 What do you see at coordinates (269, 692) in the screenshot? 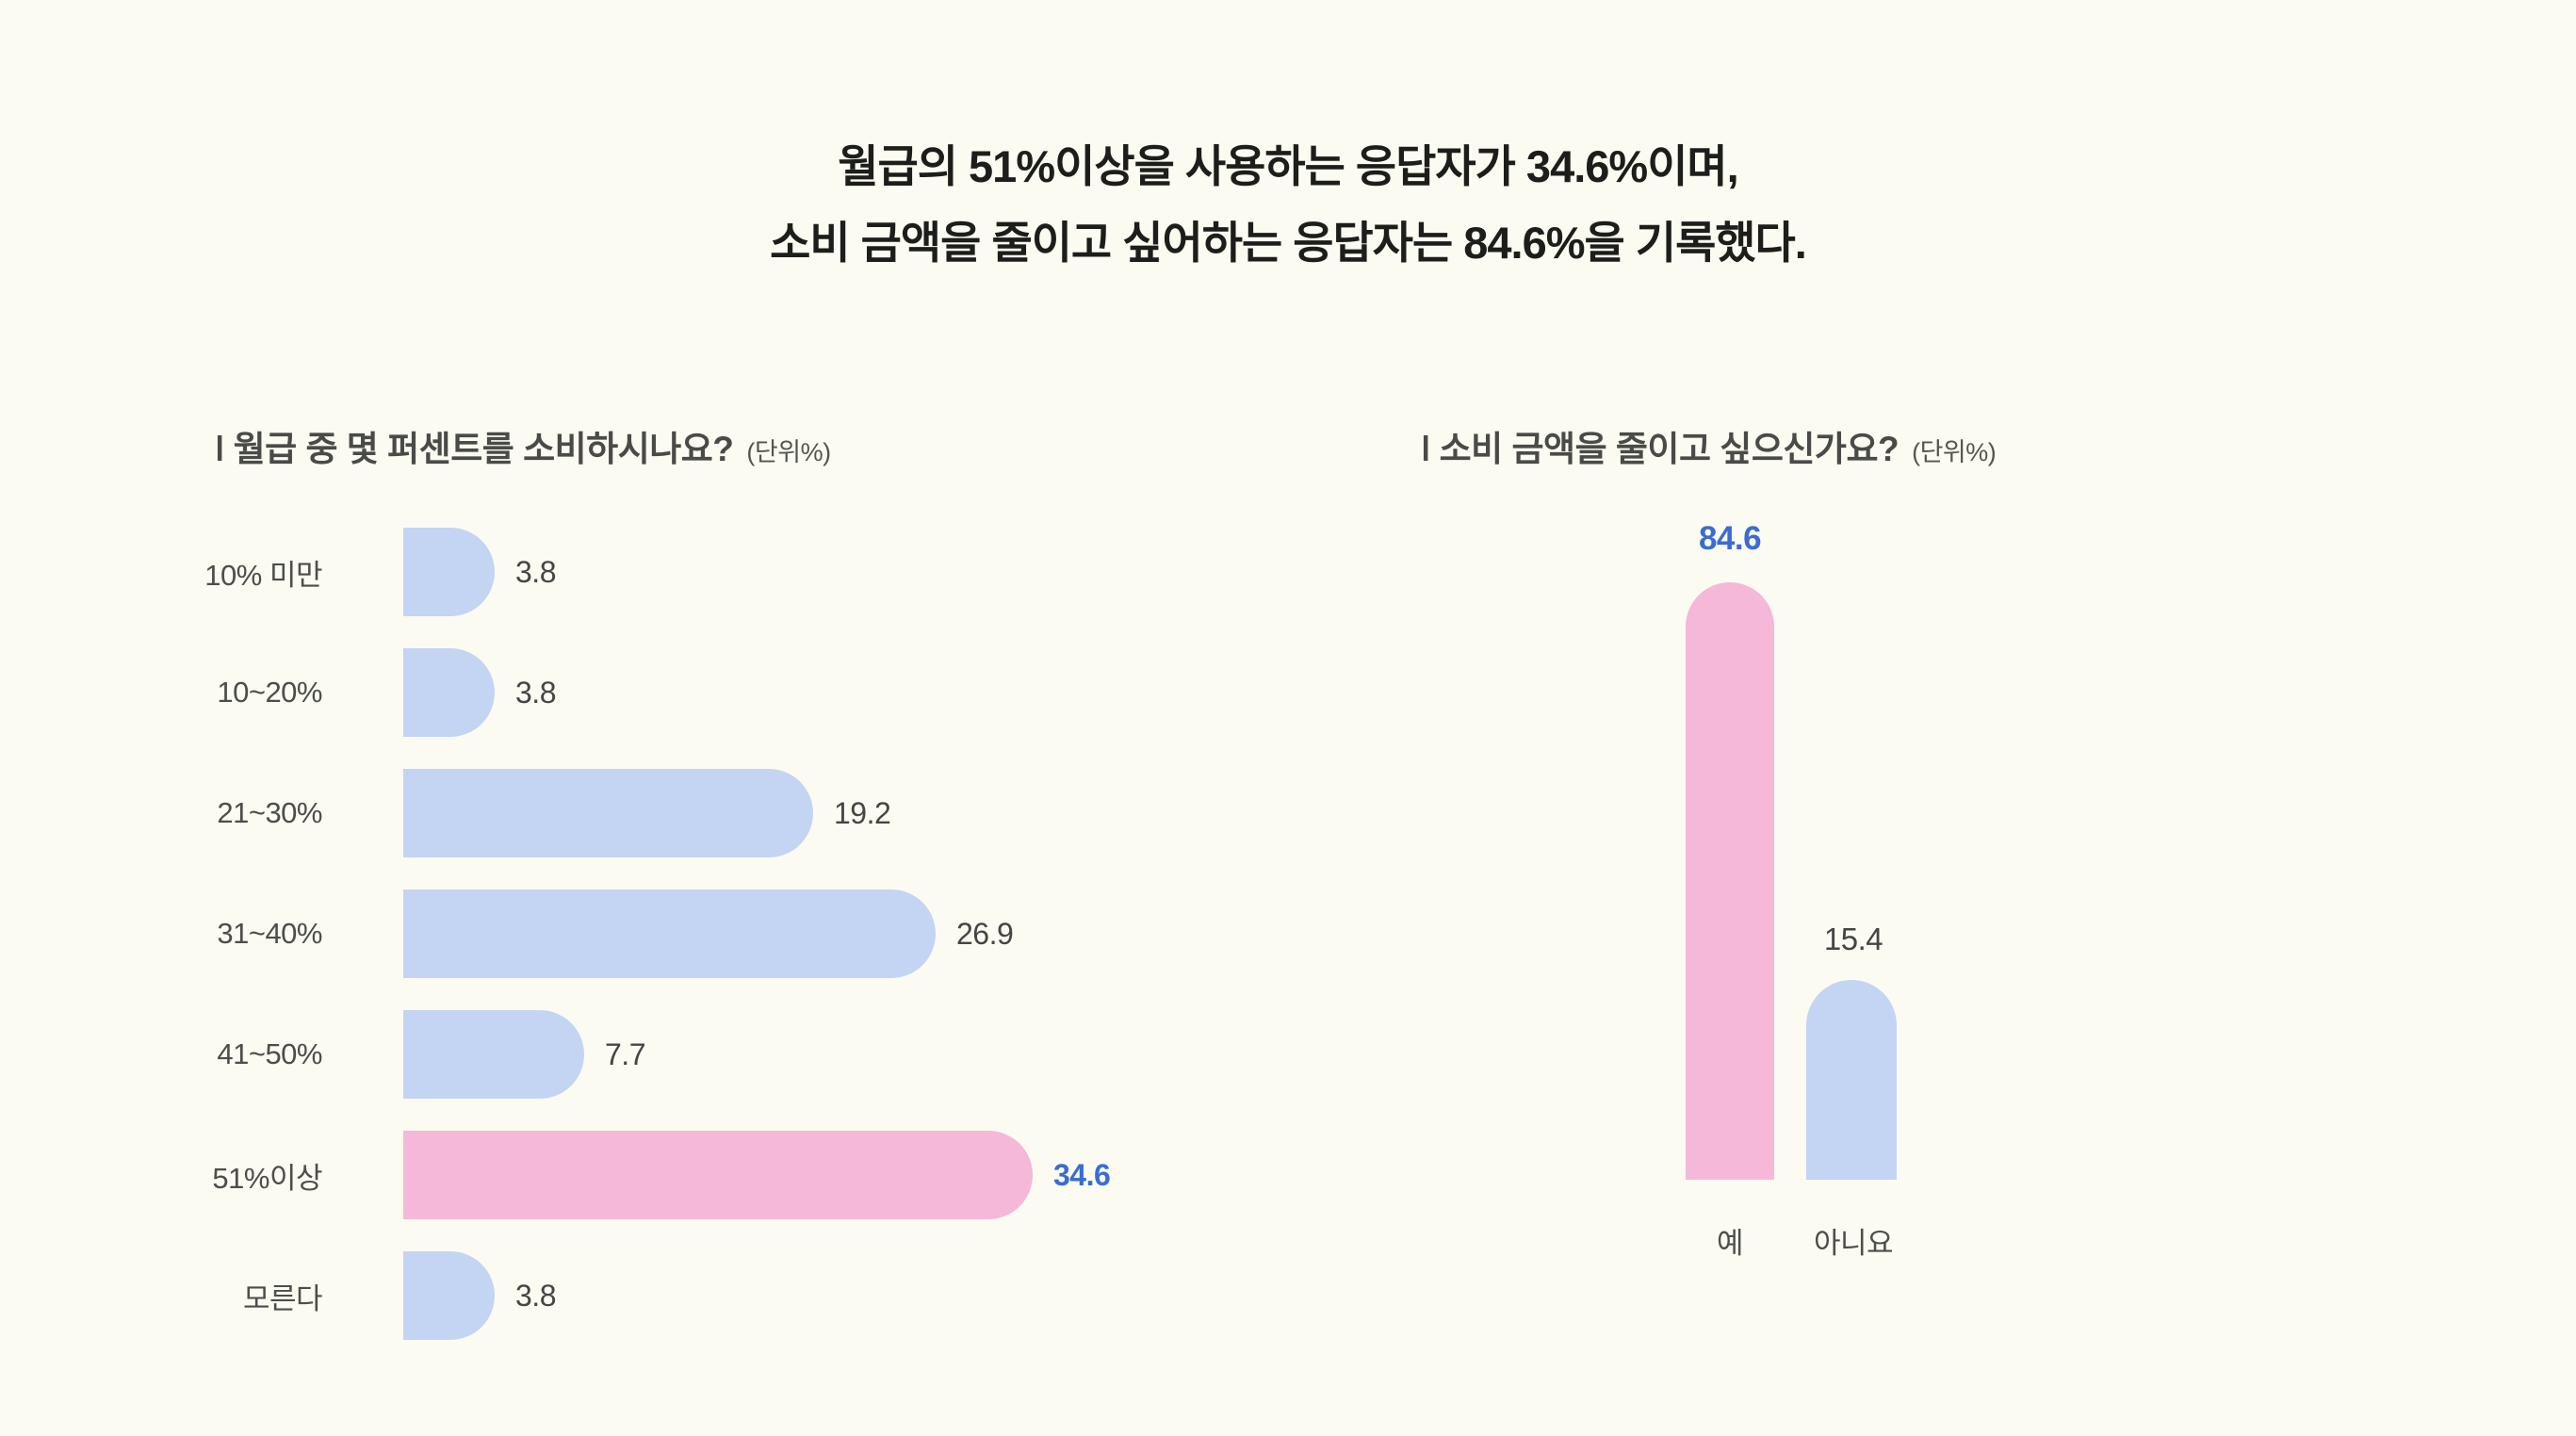
I see `category-label: 10~20%` at bounding box center [269, 692].